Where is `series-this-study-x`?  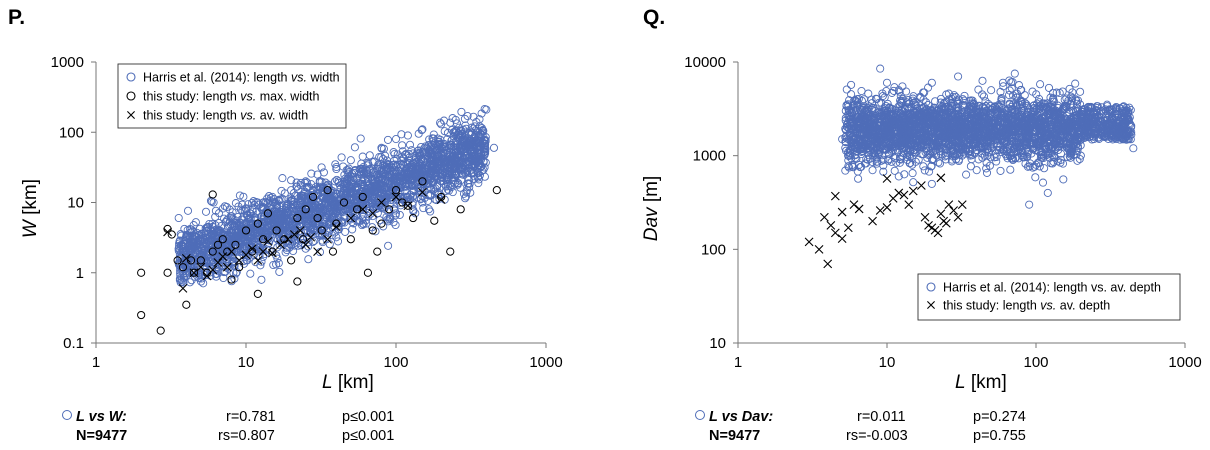 series-this-study-x is located at coordinates (304, 240).